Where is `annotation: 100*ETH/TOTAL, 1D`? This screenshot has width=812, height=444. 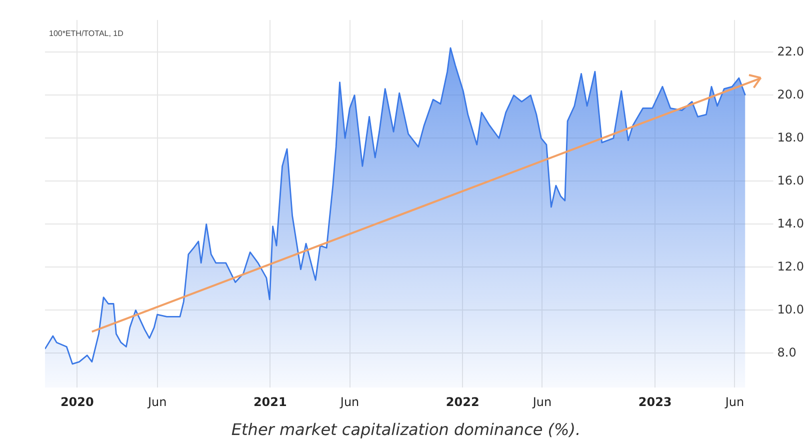 annotation: 100*ETH/TOTAL, 1D is located at coordinates (86, 33).